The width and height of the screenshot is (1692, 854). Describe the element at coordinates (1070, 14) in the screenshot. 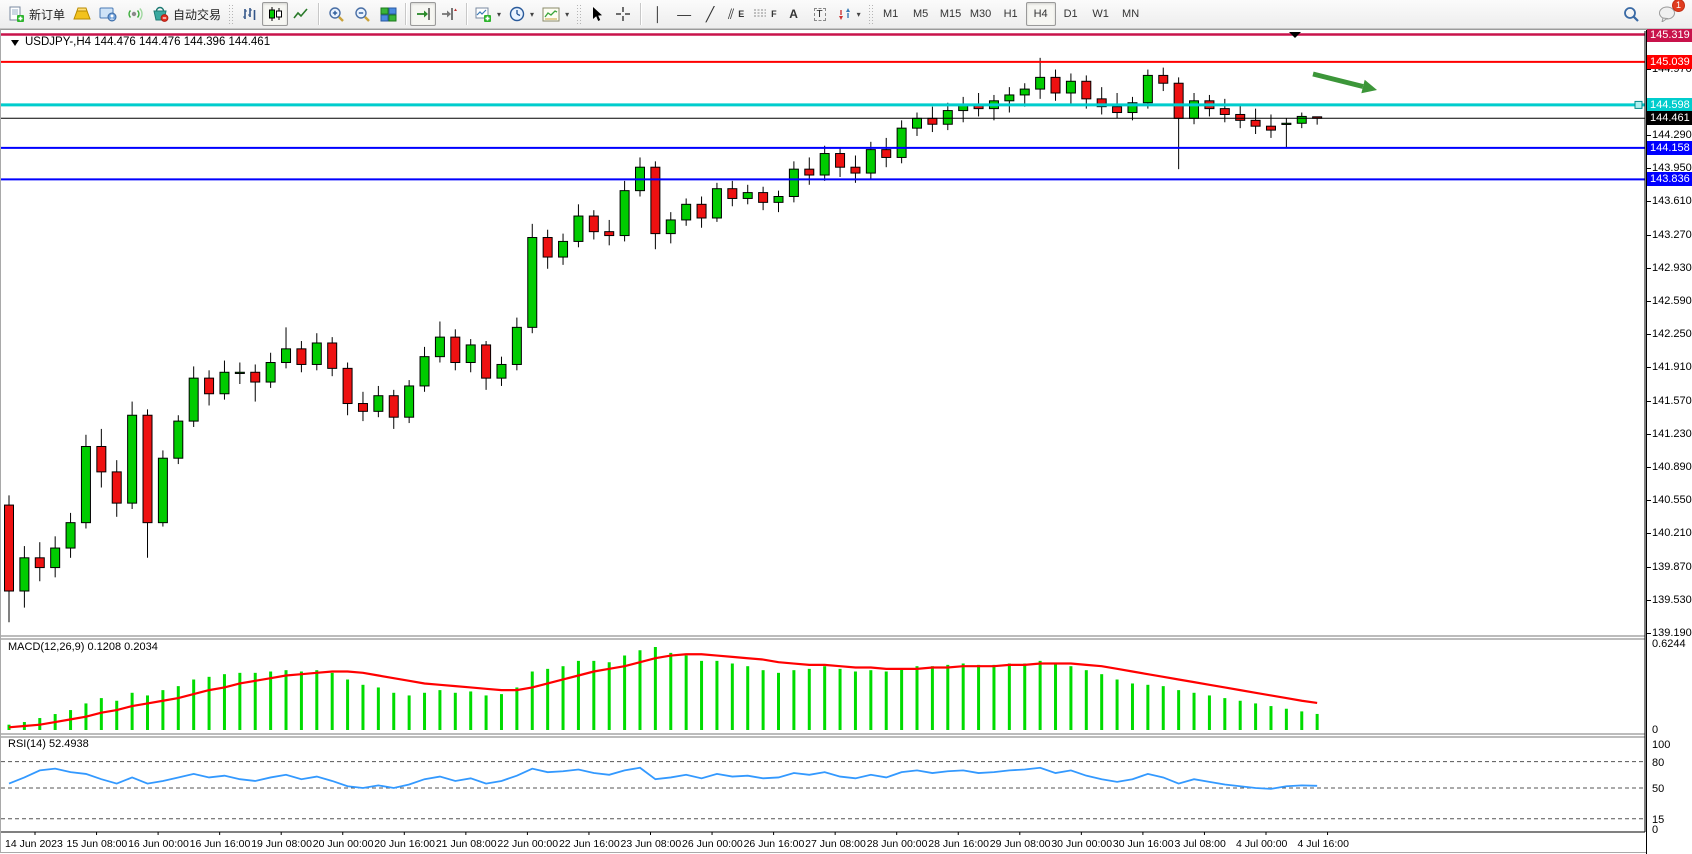

I see `timeframe-d1-button: D1` at that location.